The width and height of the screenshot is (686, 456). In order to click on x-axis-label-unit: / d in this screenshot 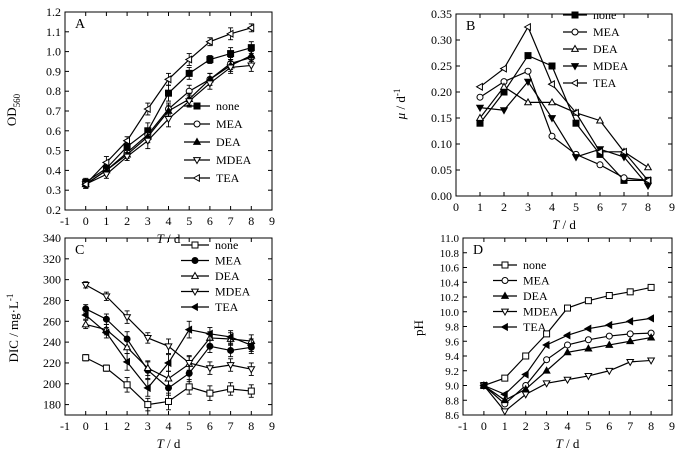, I will do `click(172, 443)`.